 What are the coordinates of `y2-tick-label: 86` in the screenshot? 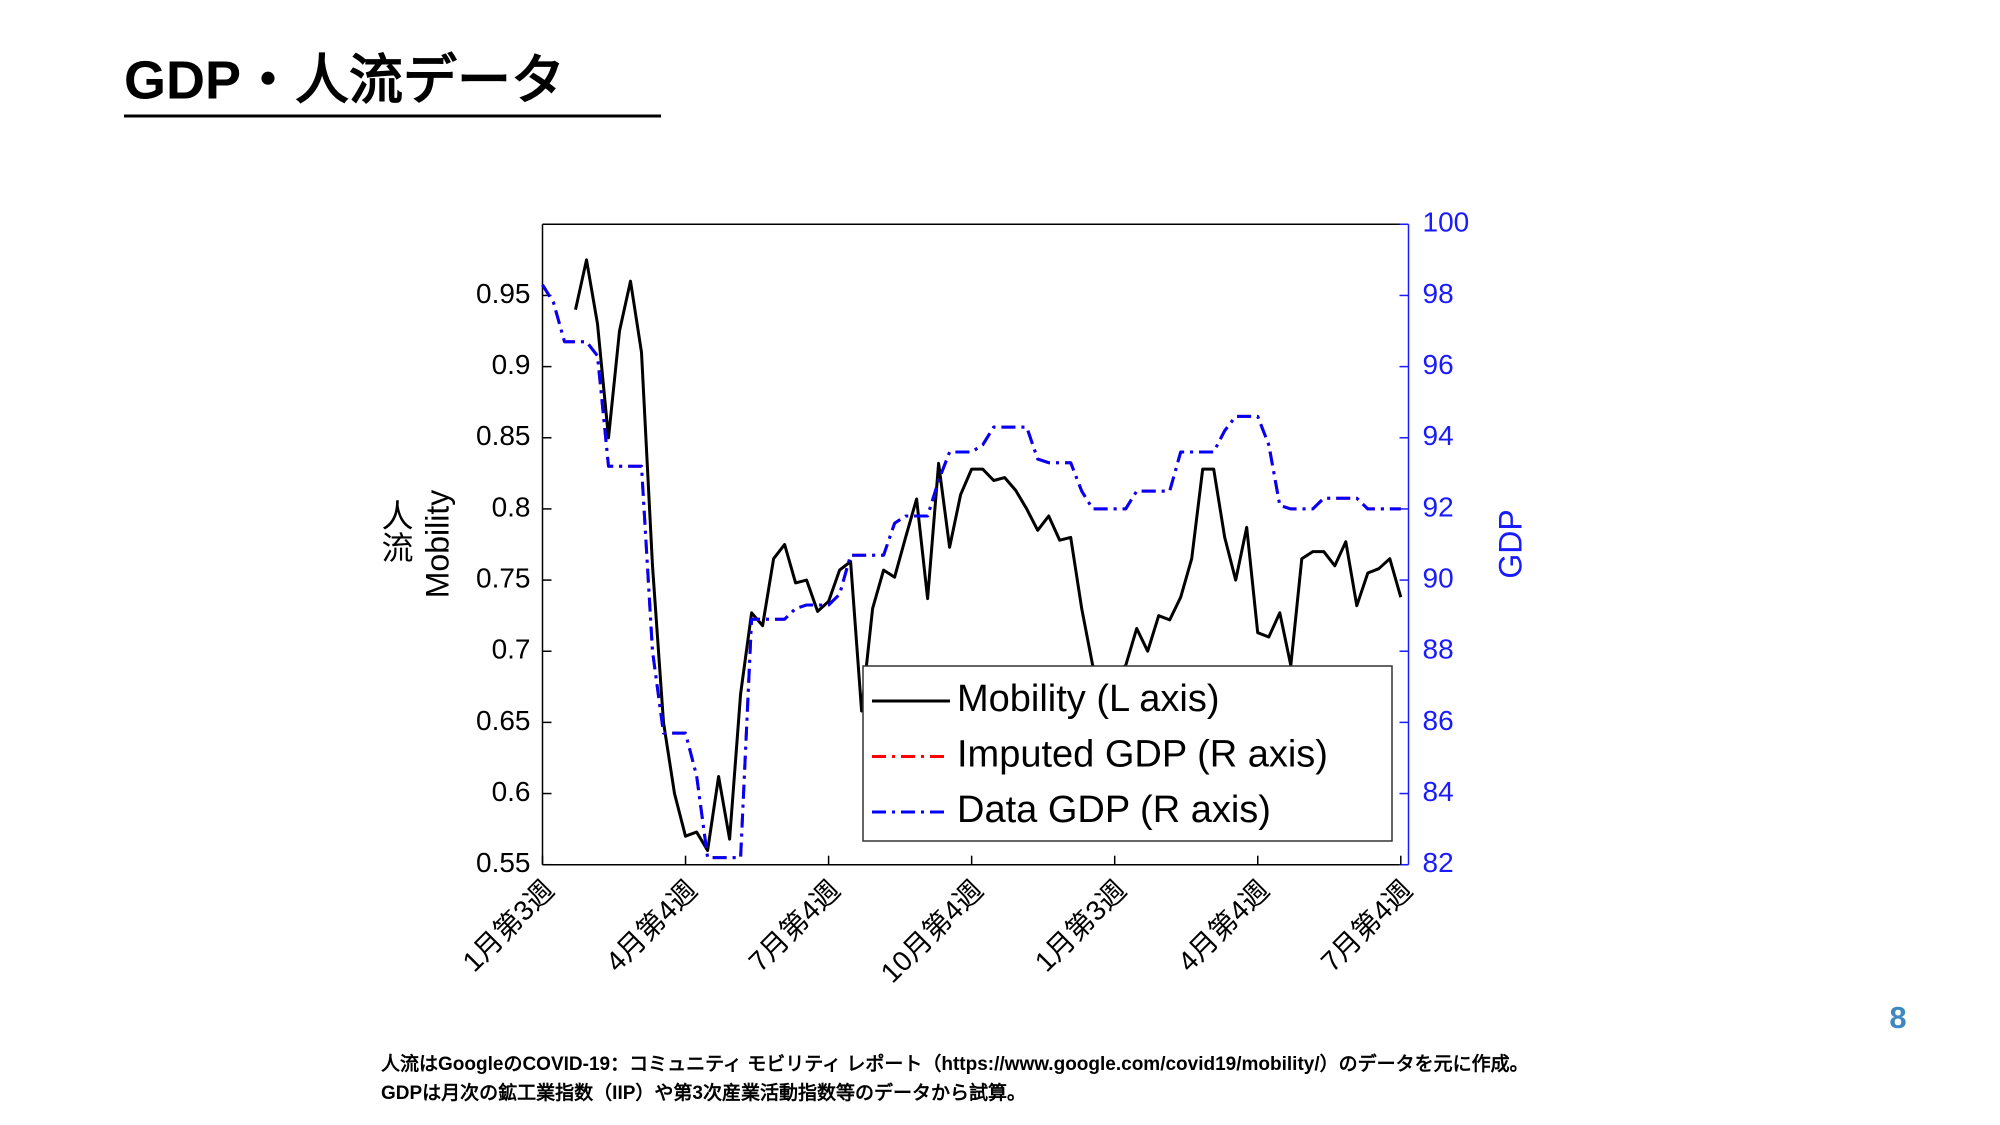 It's located at (1438, 720).